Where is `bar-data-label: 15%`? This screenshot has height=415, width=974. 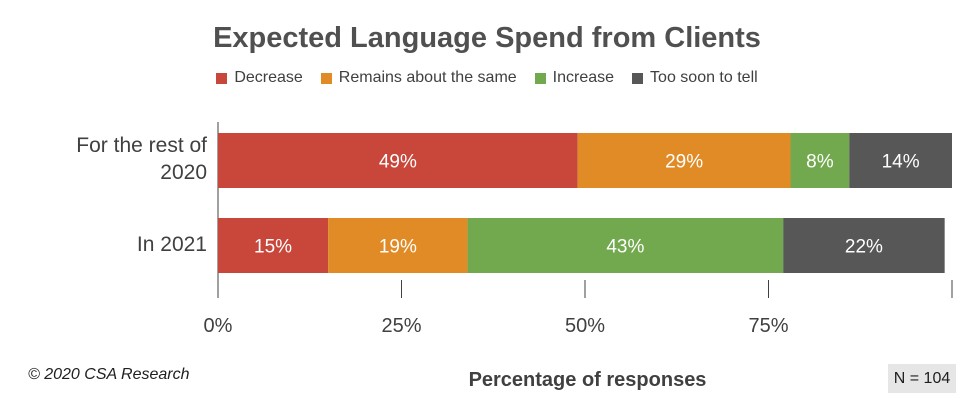
bar-data-label: 15% is located at coordinates (273, 247).